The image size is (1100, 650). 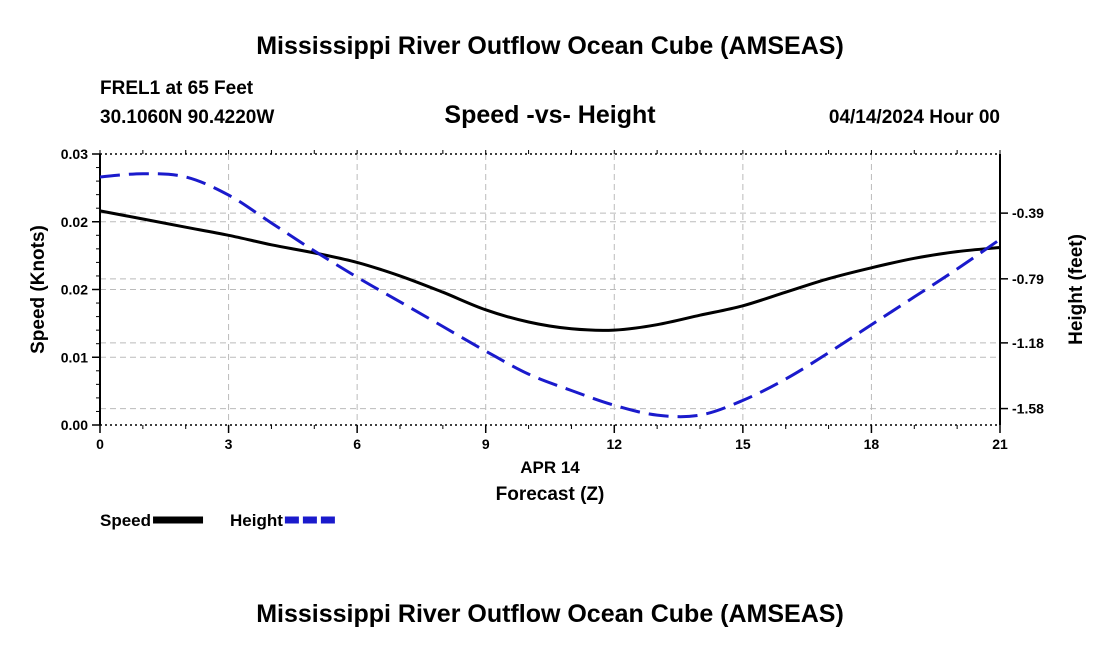 What do you see at coordinates (486, 444) in the screenshot?
I see `x-tick-label: 9` at bounding box center [486, 444].